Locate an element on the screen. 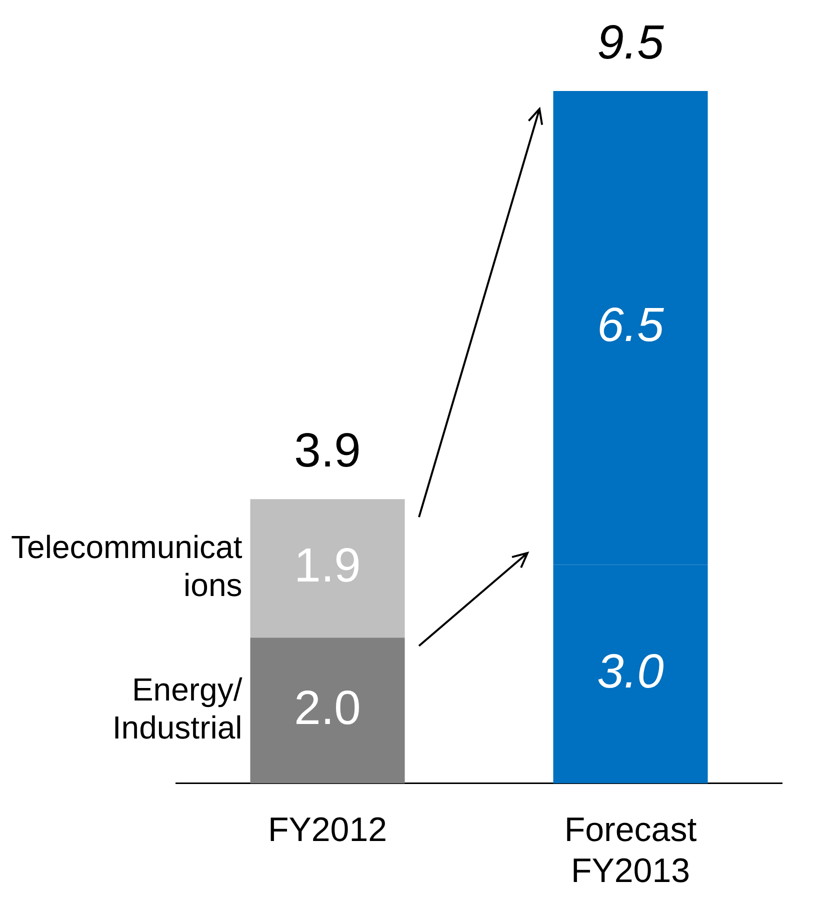 Image resolution: width=838 pixels, height=921 pixels. total-label: 3.9 is located at coordinates (327, 451).